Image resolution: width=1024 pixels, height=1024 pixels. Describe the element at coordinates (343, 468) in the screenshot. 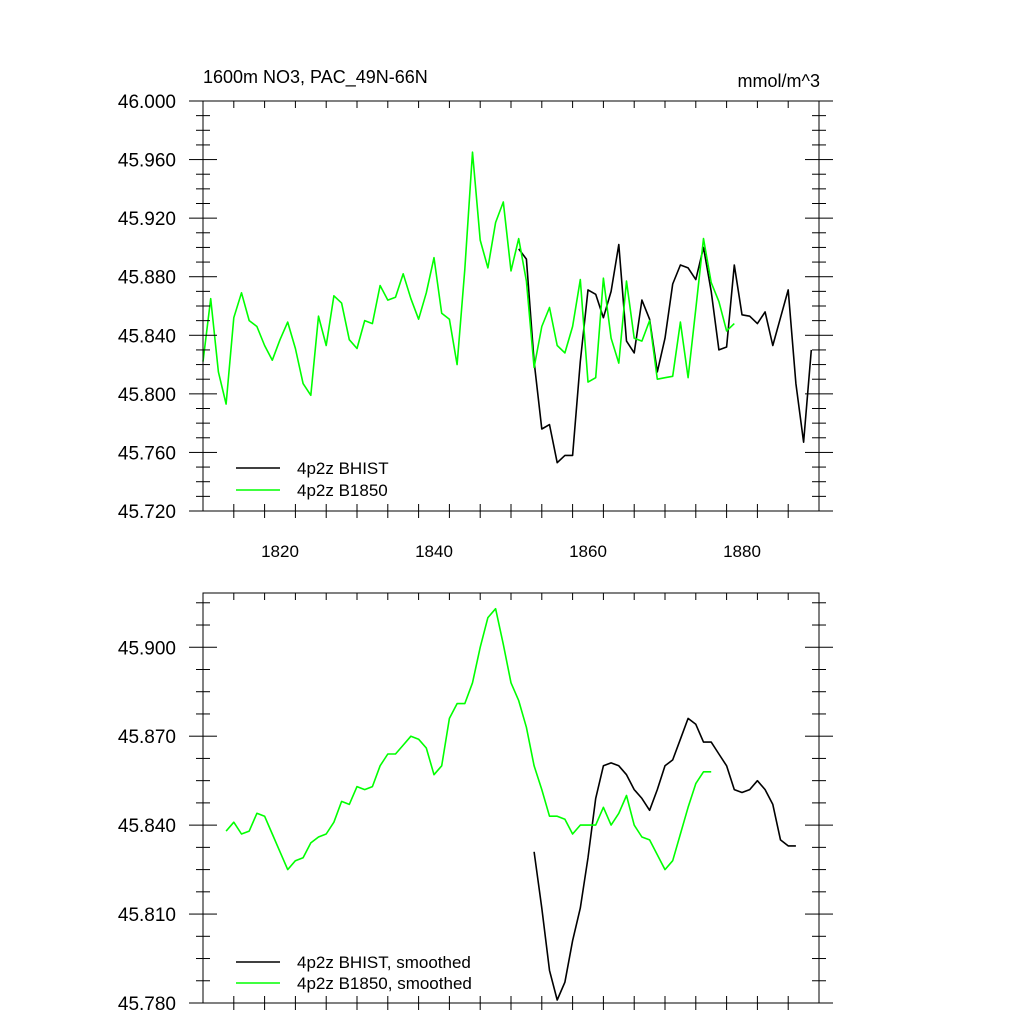

I see `legend-label: 4p2z BHIST` at that location.